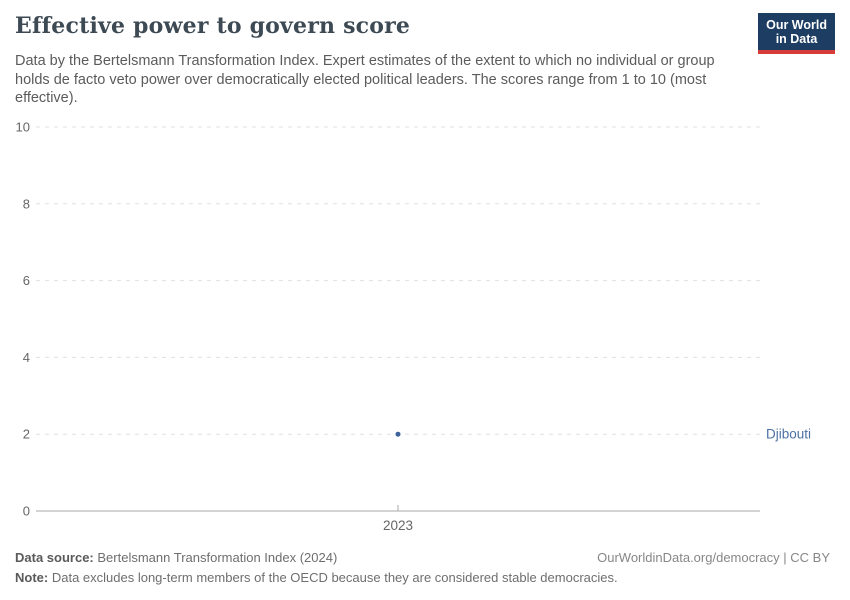 The height and width of the screenshot is (600, 850). What do you see at coordinates (54, 557) in the screenshot?
I see `data-source-label: Data source:` at bounding box center [54, 557].